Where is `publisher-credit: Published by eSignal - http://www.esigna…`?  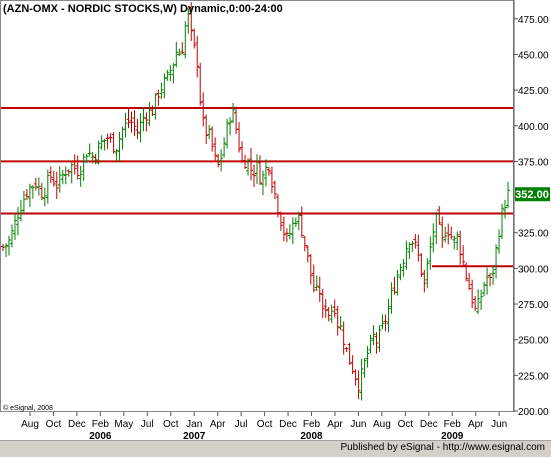 publisher-credit: Published by eSignal - http://www.esigna… is located at coordinates (442, 447).